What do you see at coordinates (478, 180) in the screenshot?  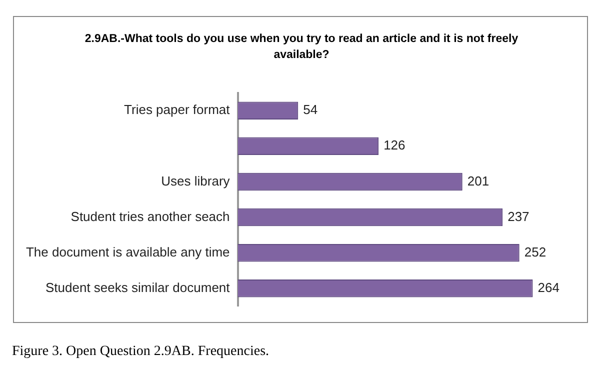 I see `data-label: 201` at bounding box center [478, 180].